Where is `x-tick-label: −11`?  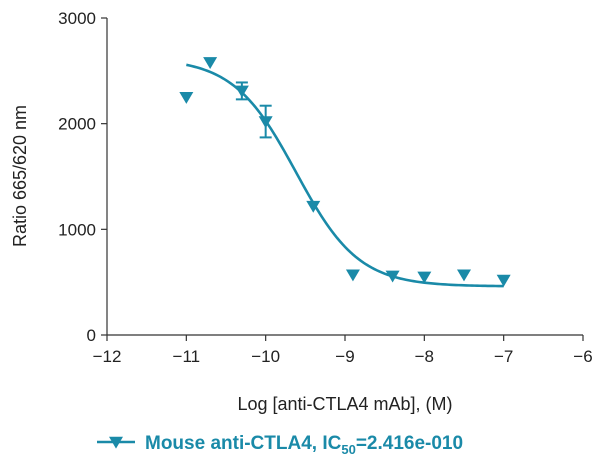
x-tick-label: −11 is located at coordinates (187, 356).